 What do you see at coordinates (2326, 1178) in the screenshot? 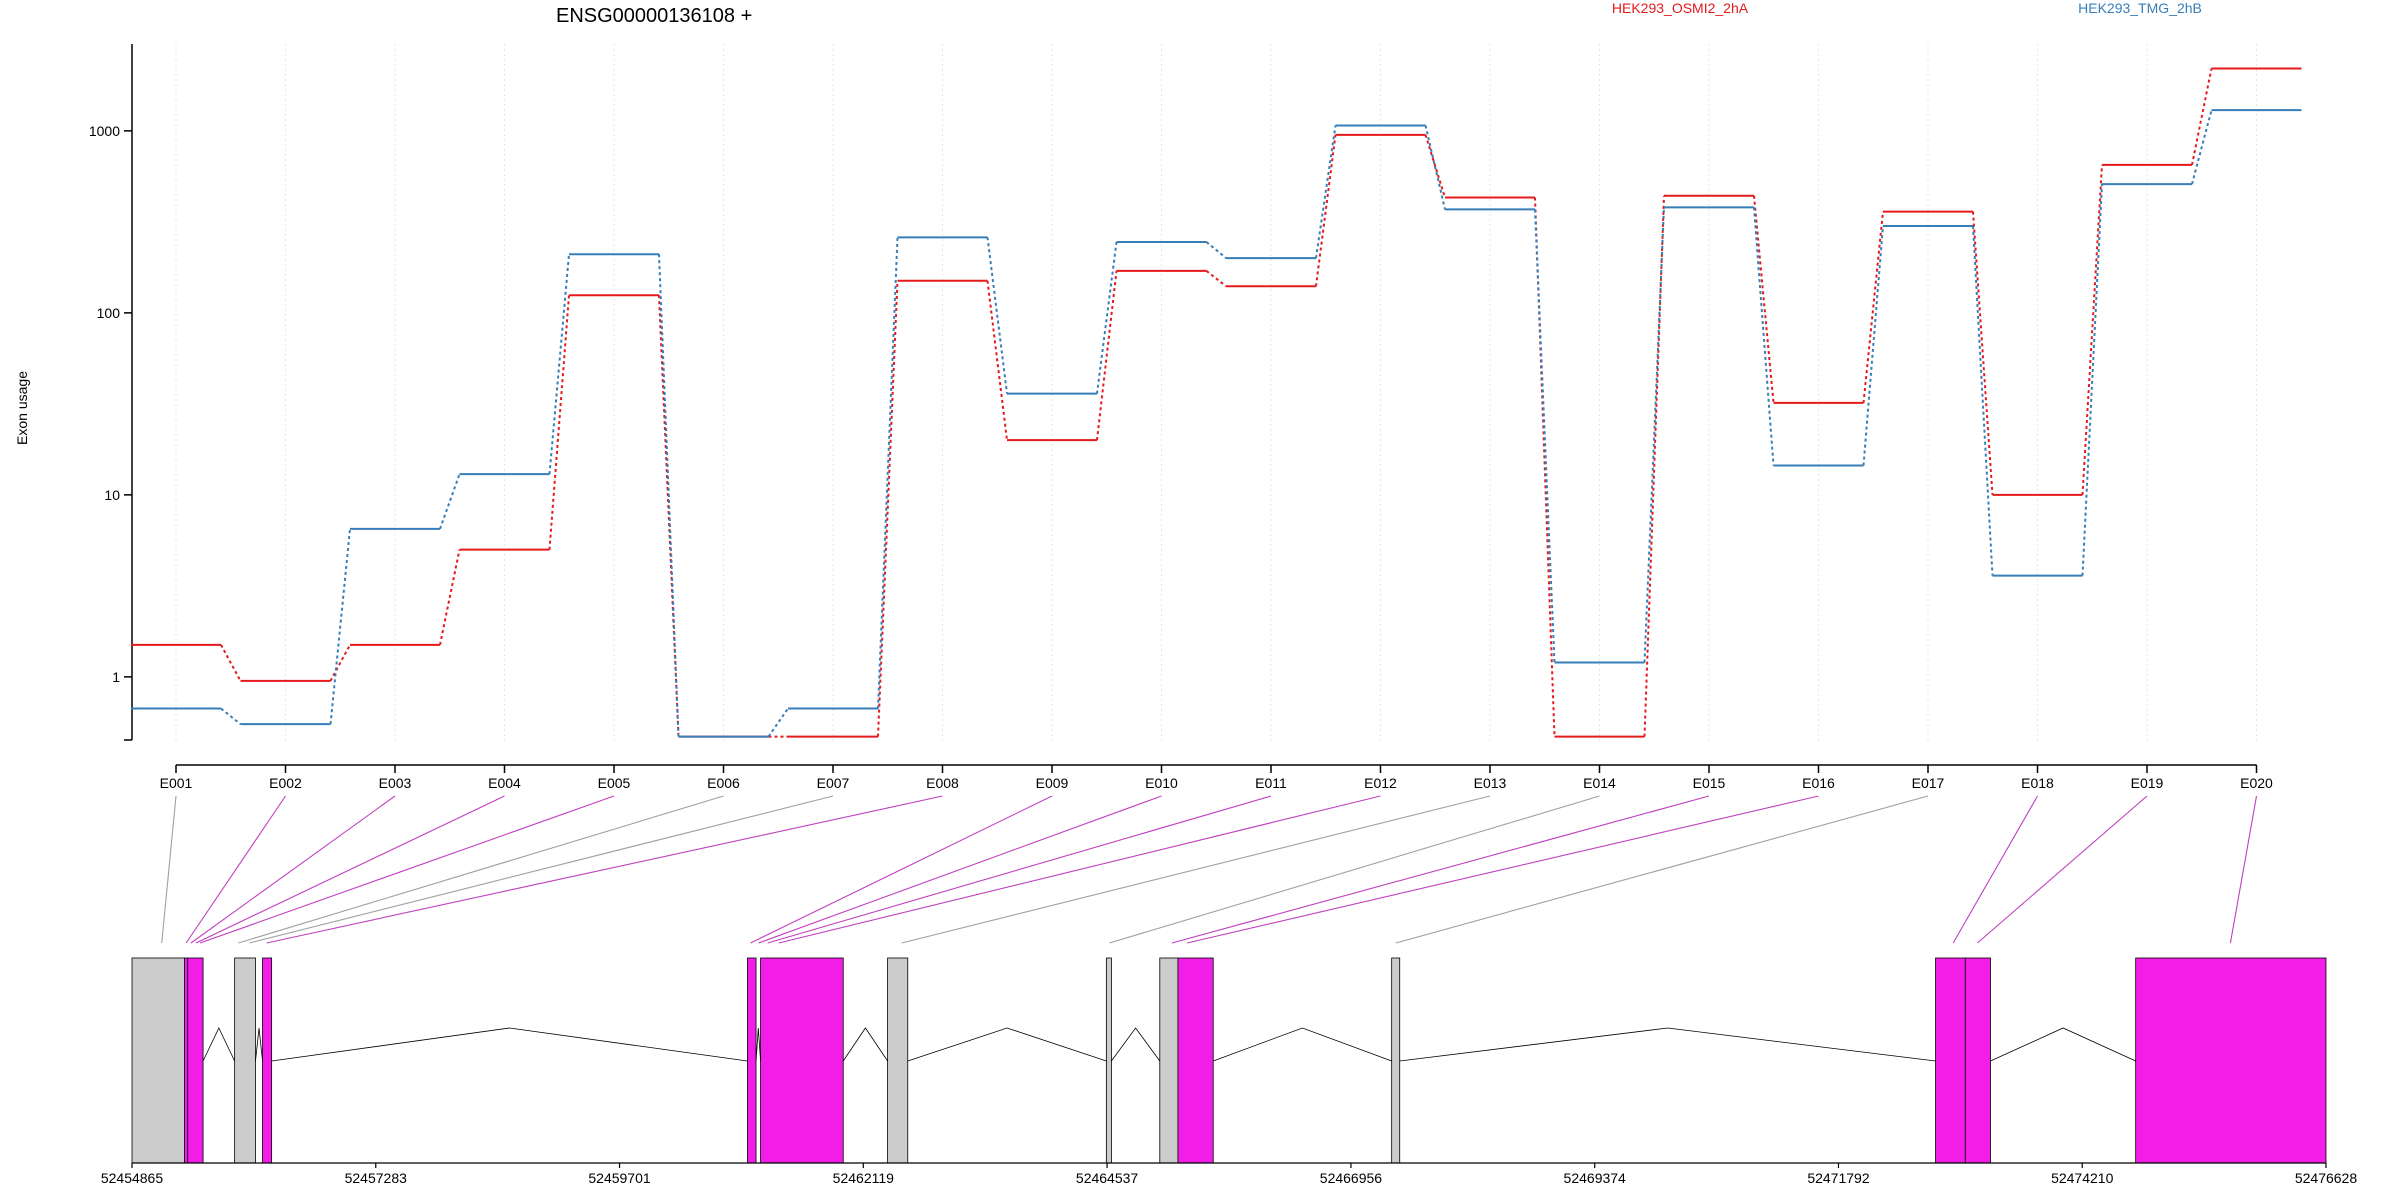
I see `genomic-tick-label: 52476628` at bounding box center [2326, 1178].